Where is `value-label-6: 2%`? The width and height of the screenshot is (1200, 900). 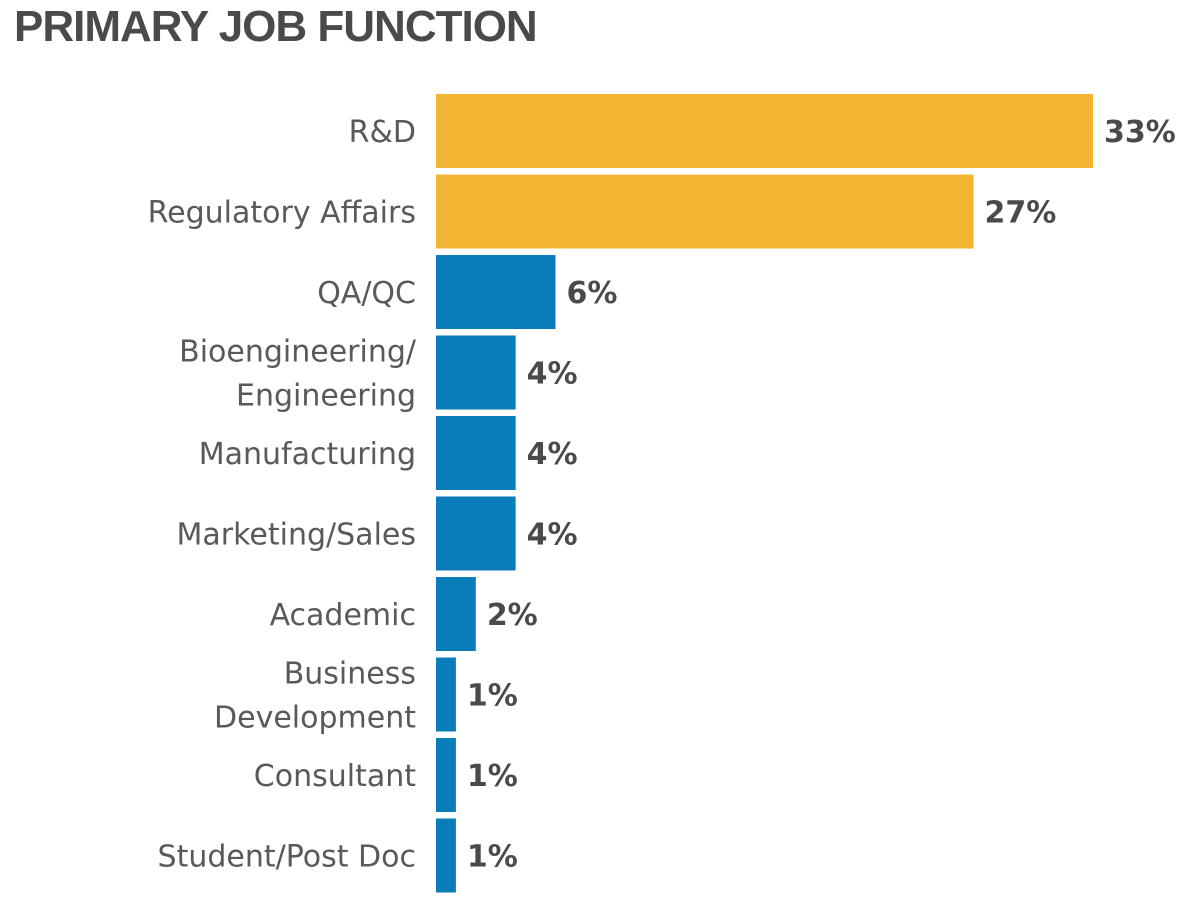 value-label-6: 2% is located at coordinates (512, 615).